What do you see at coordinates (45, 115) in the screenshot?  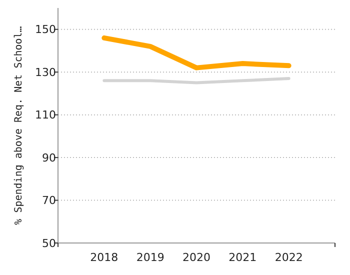 I see `y-tick-label: 110` at bounding box center [45, 115].